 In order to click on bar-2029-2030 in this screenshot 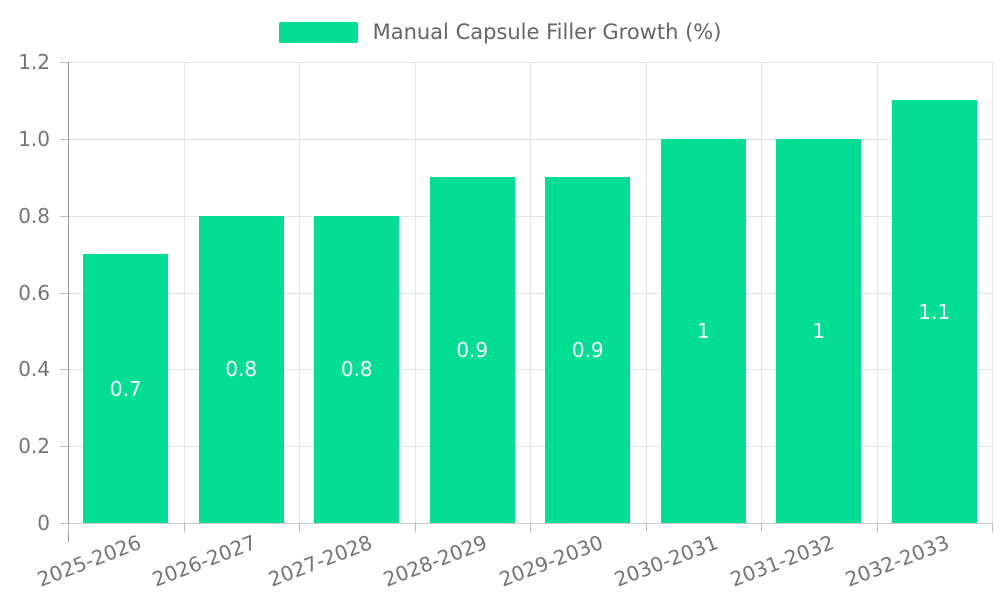, I will do `click(588, 350)`.